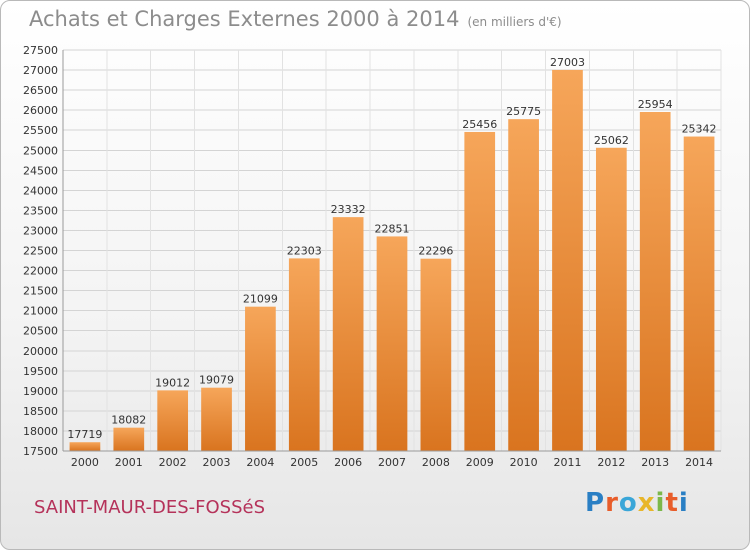 This screenshot has height=550, width=750. What do you see at coordinates (260, 462) in the screenshot?
I see `x-tick-label: 2004` at bounding box center [260, 462].